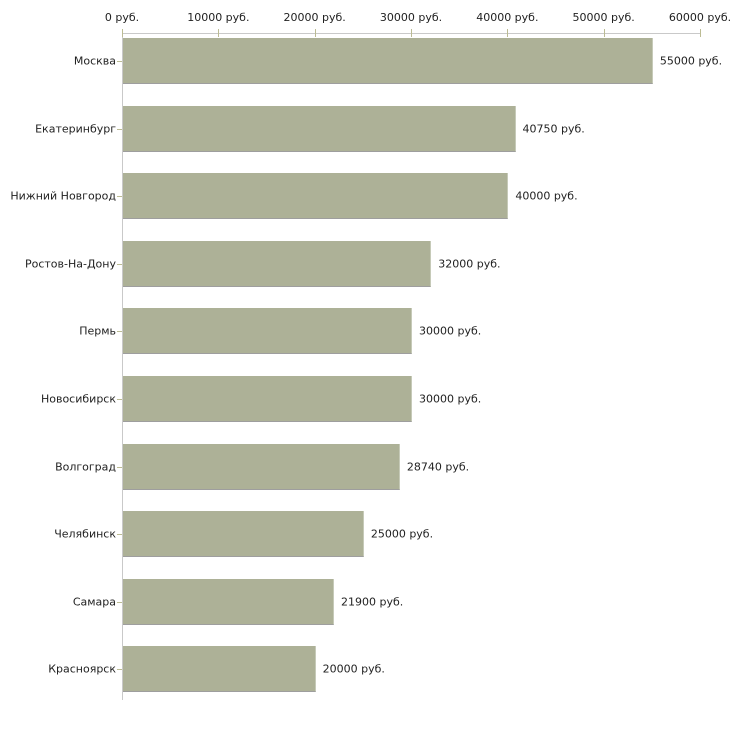  What do you see at coordinates (122, 17) in the screenshot?
I see `x-axis-tick-label: 0 руб.` at bounding box center [122, 17].